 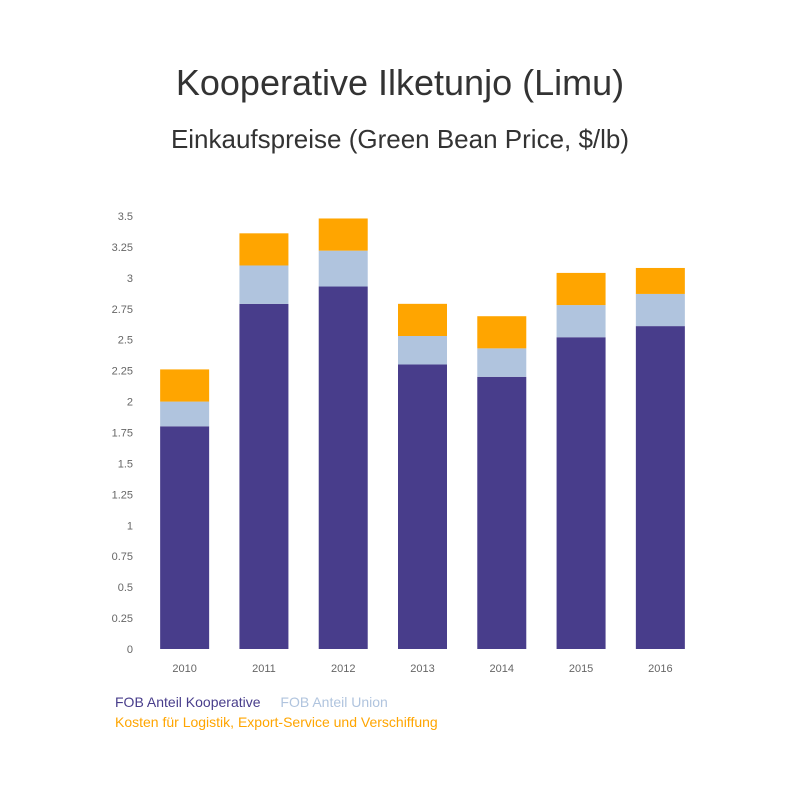 What do you see at coordinates (125, 217) in the screenshot?
I see `y-tick-label: 3.5` at bounding box center [125, 217].